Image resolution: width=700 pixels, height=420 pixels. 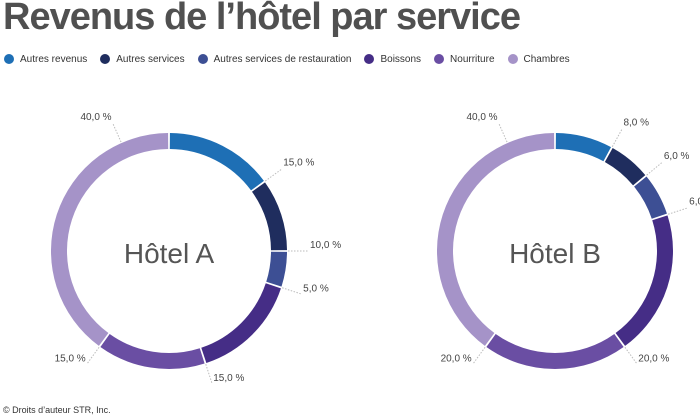 What do you see at coordinates (325, 245) in the screenshot?
I see `data-label: 10,0 %` at bounding box center [325, 245].